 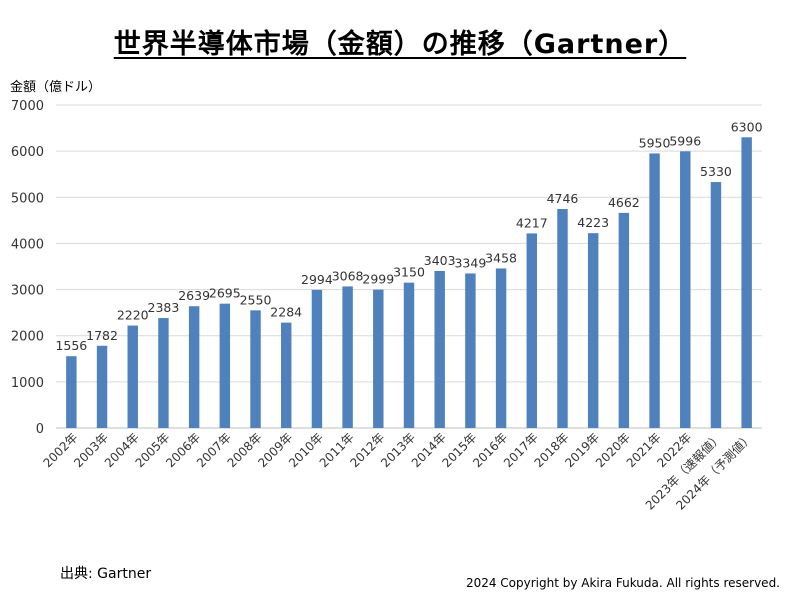 I want to click on data-label: 1782, so click(x=102, y=335).